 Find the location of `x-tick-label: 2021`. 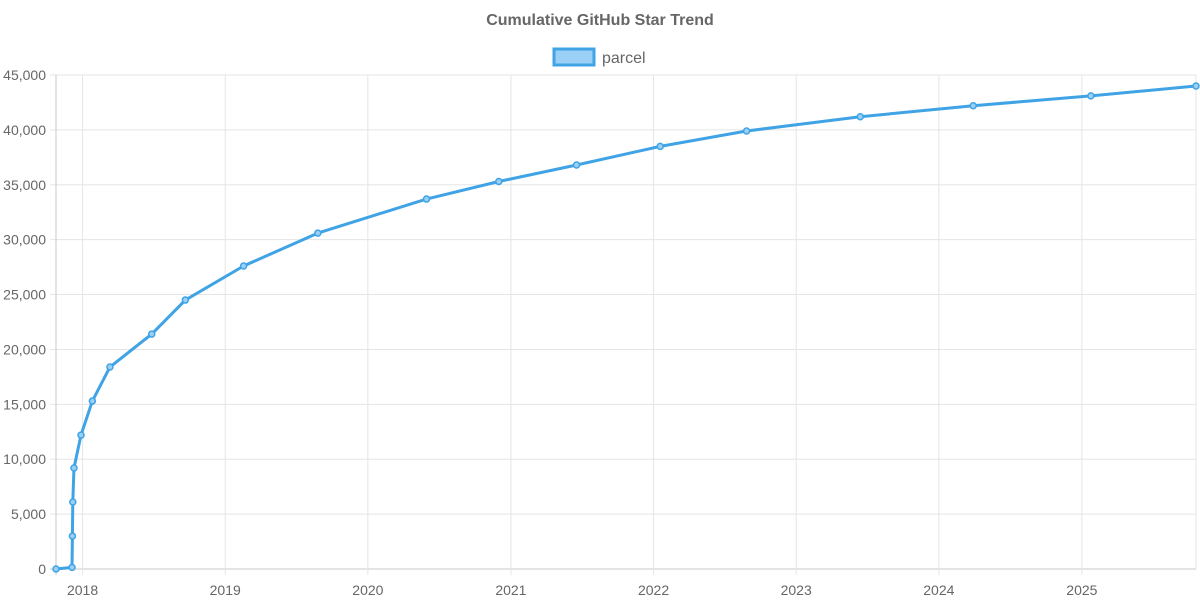

x-tick-label: 2021 is located at coordinates (510, 590).